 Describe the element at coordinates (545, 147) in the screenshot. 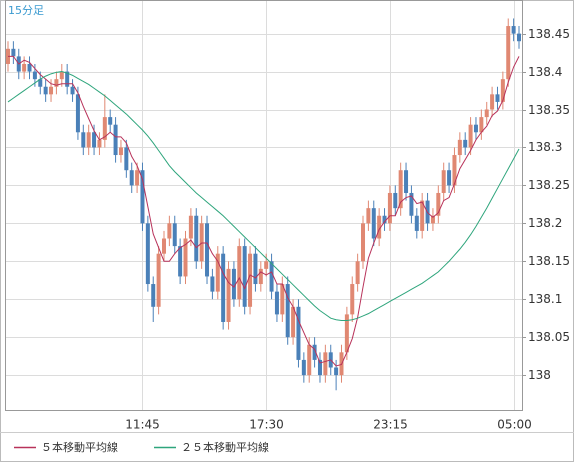

I see `y-tick-label: 138.3` at that location.